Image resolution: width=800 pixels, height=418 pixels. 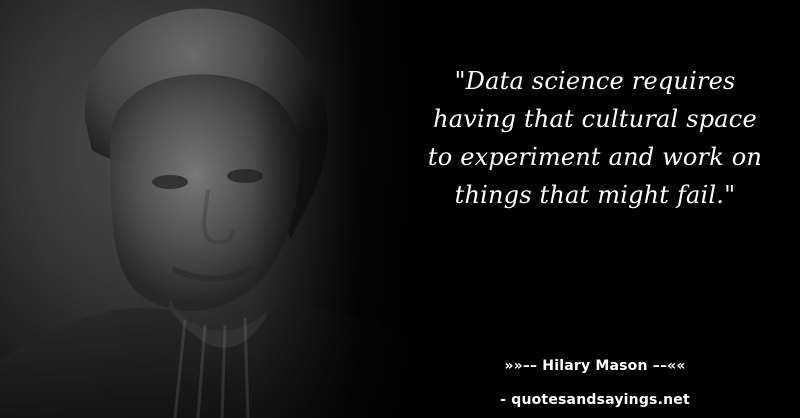 What do you see at coordinates (595, 400) in the screenshot?
I see `quote-source: - quotesandsayings.net` at bounding box center [595, 400].